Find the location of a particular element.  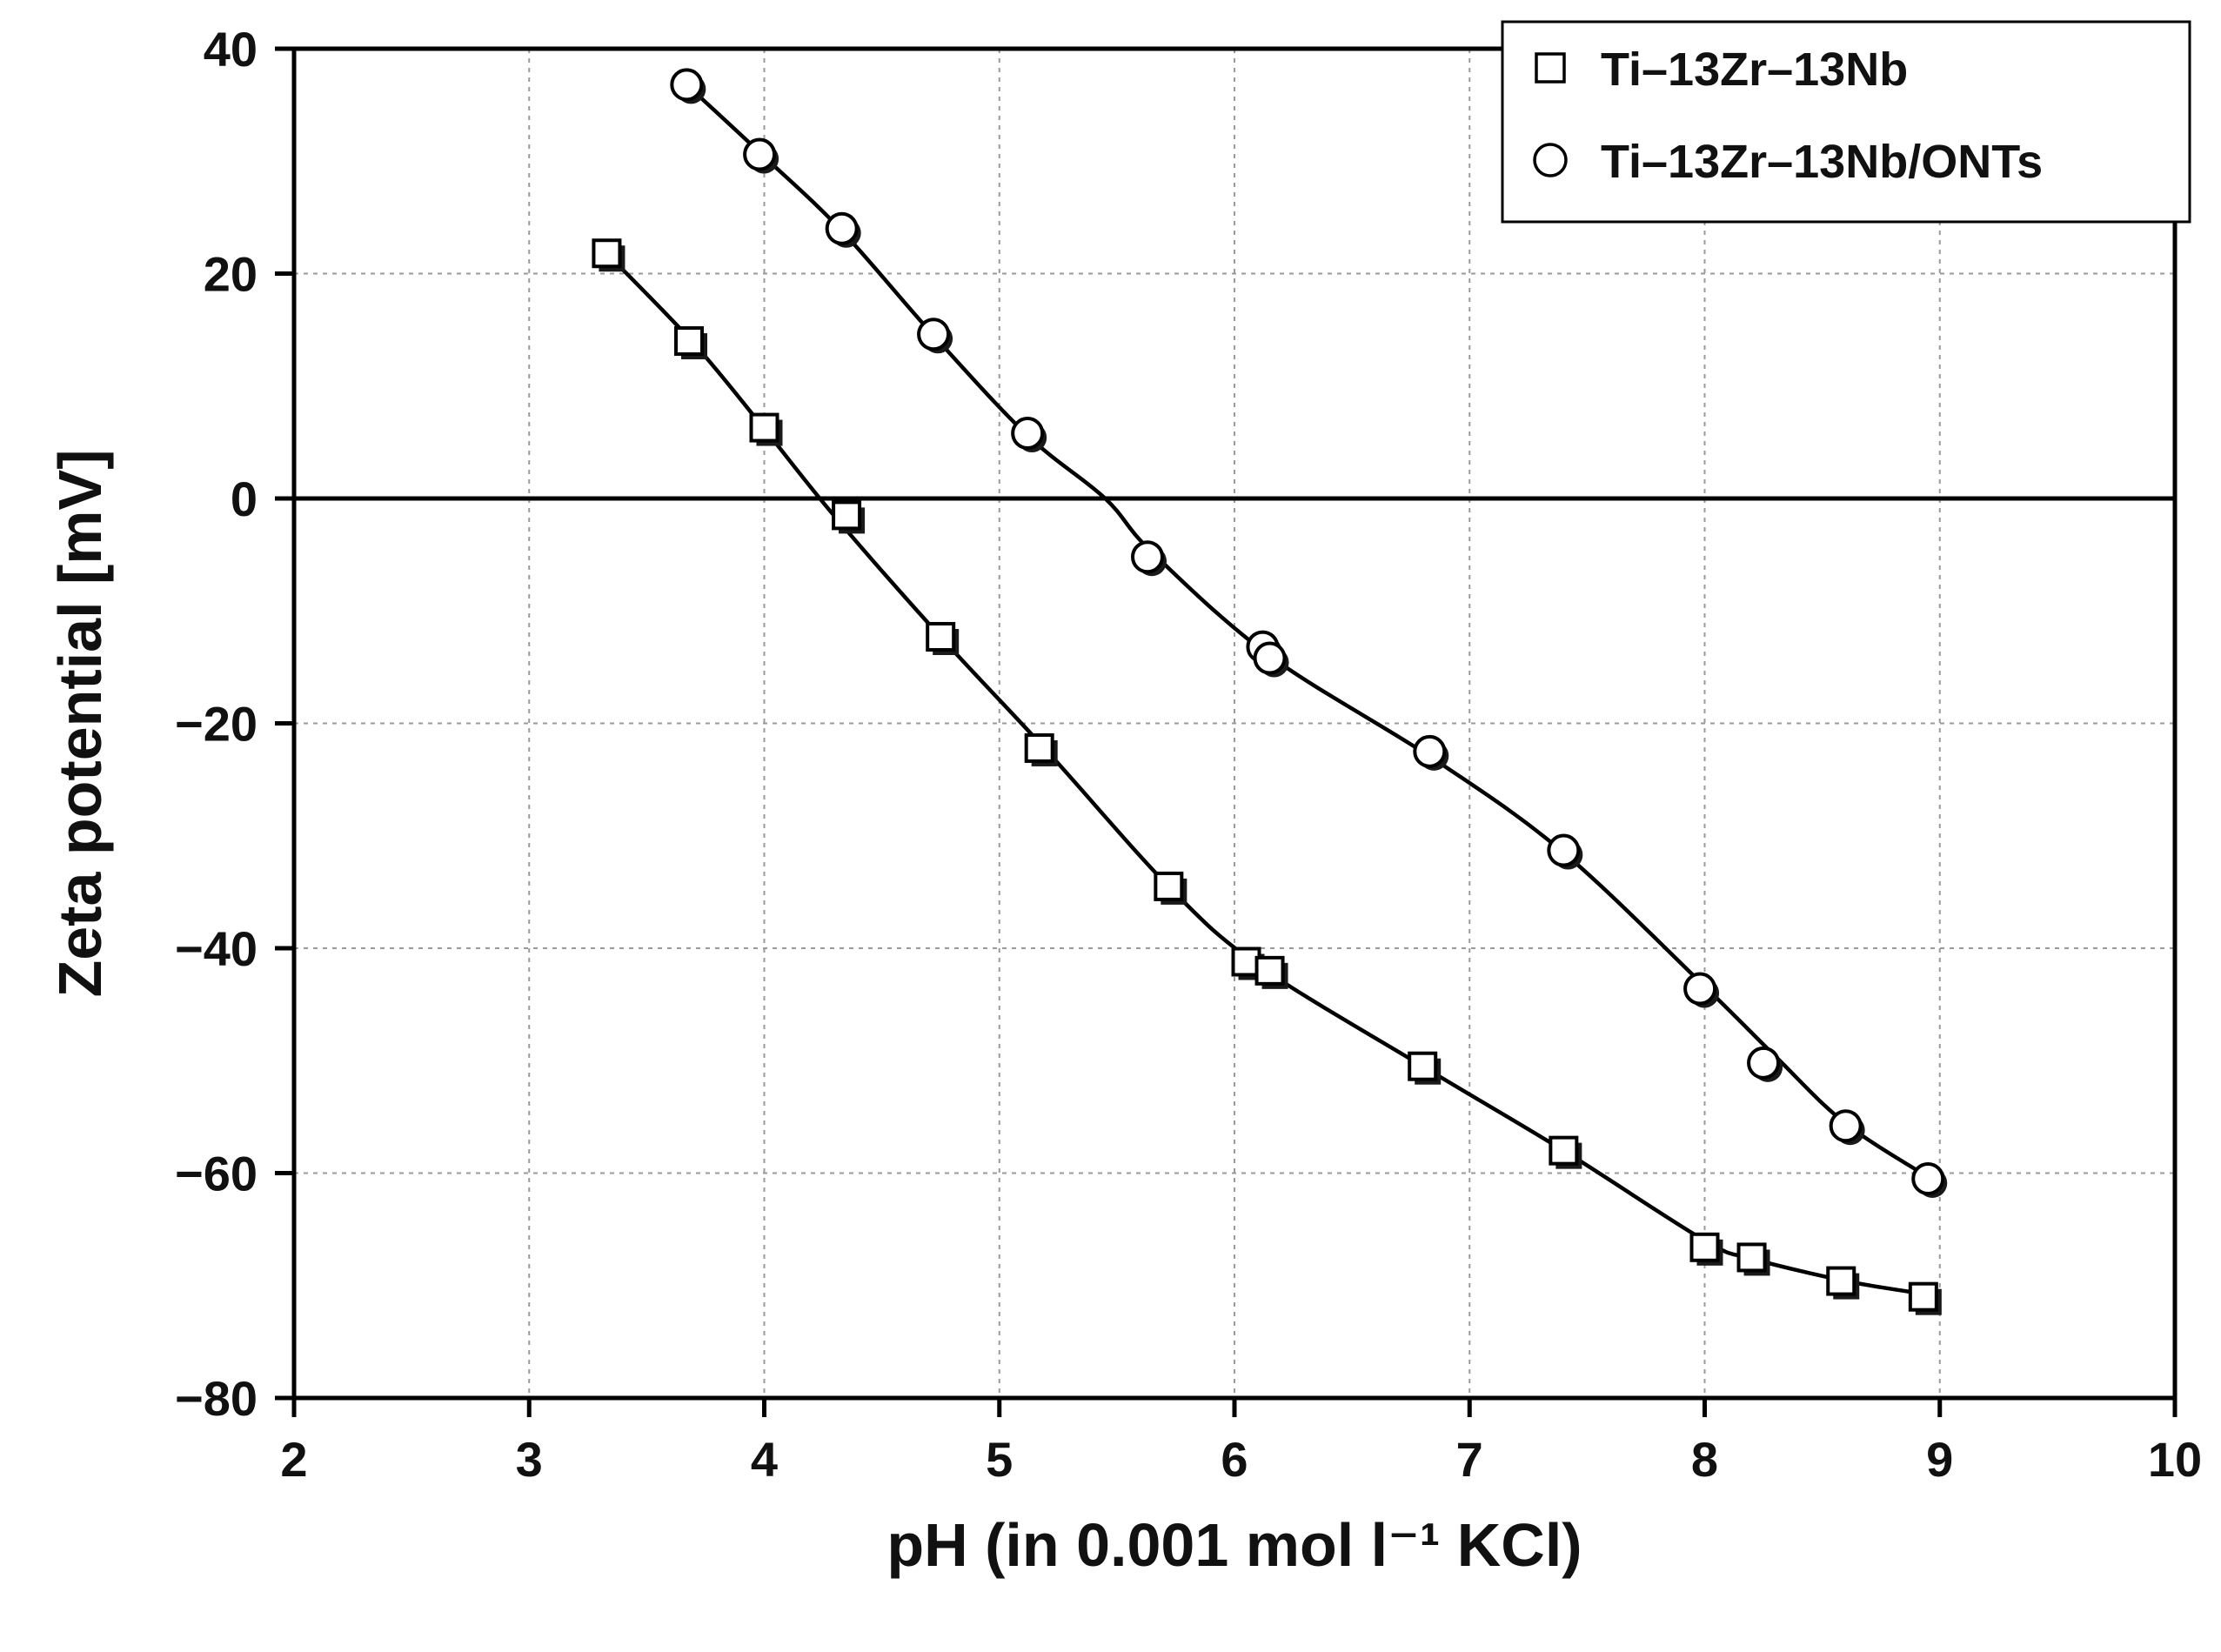

legend-label-series-2: Ti–13Zr–13Nb/ONTs is located at coordinates (1822, 162).